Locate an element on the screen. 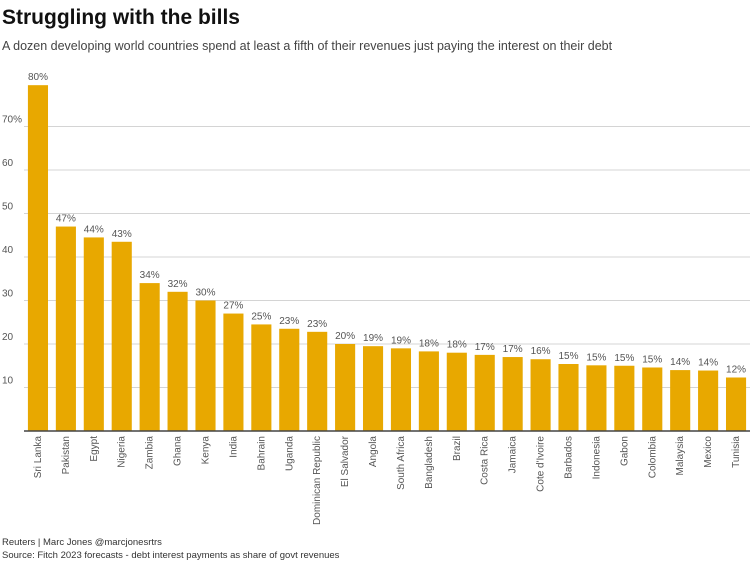  x-tick-label: Jamaica is located at coordinates (513, 455).